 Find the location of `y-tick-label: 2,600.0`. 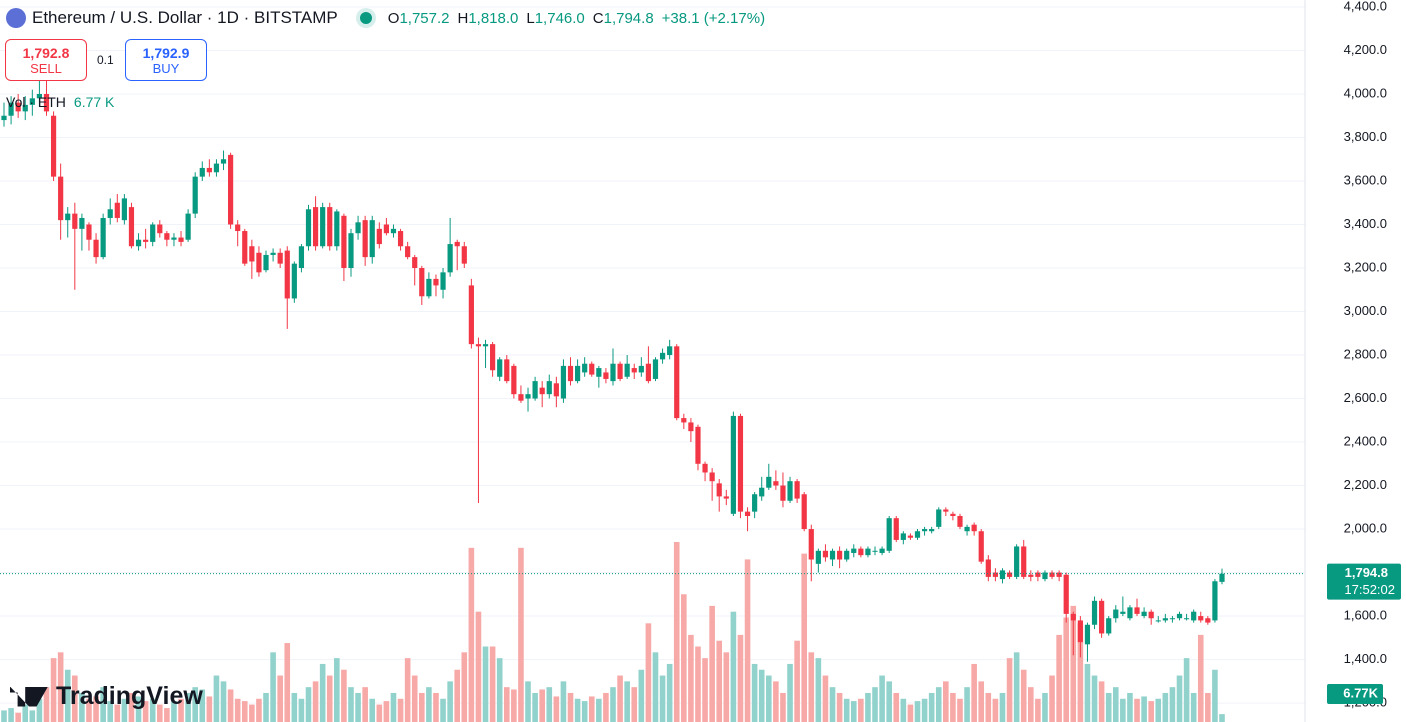

y-tick-label: 2,600.0 is located at coordinates (1365, 397).